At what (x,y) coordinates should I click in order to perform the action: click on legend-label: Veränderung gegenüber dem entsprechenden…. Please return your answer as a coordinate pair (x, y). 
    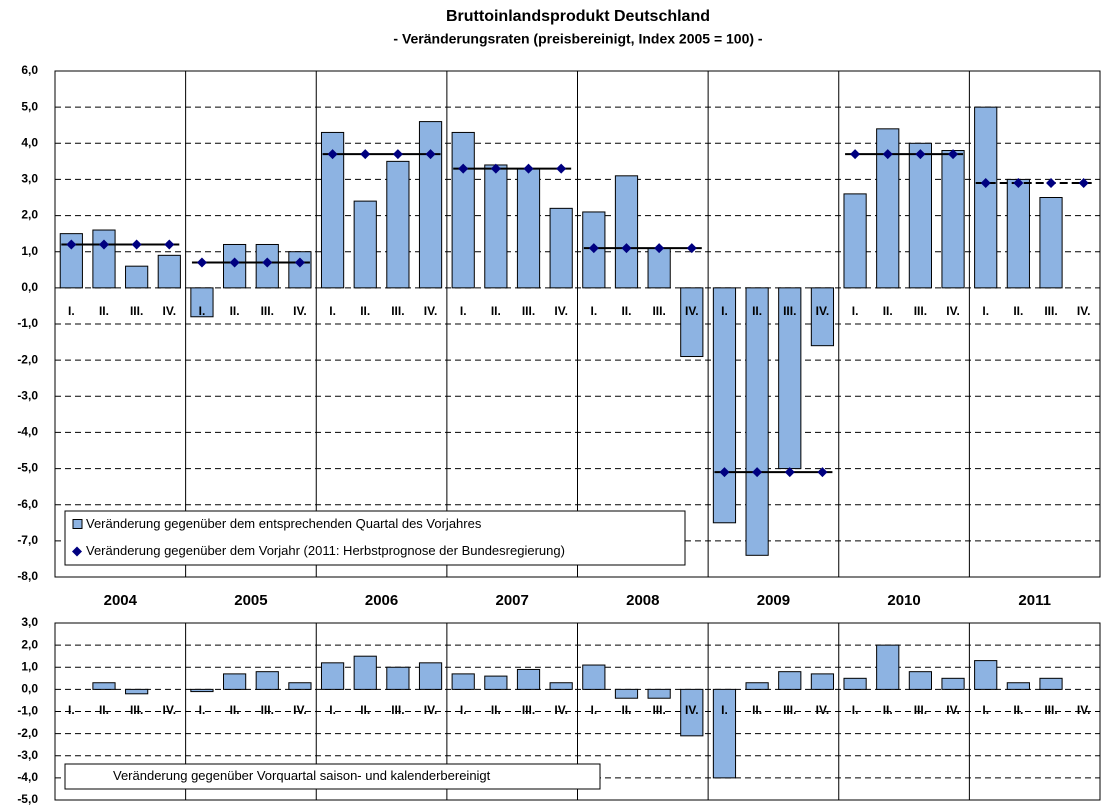
    Looking at the image, I should click on (284, 523).